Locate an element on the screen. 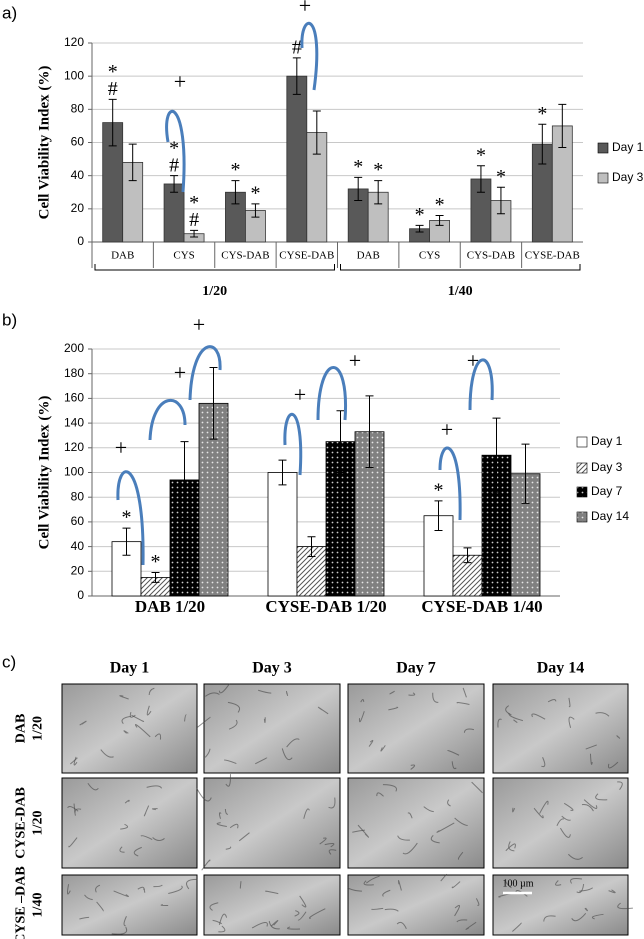  panel-label: b) is located at coordinates (9, 319).